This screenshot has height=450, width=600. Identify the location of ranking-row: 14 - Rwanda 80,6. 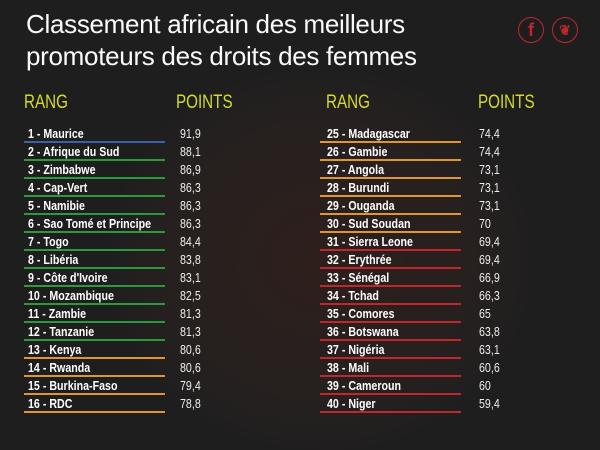
(150, 367).